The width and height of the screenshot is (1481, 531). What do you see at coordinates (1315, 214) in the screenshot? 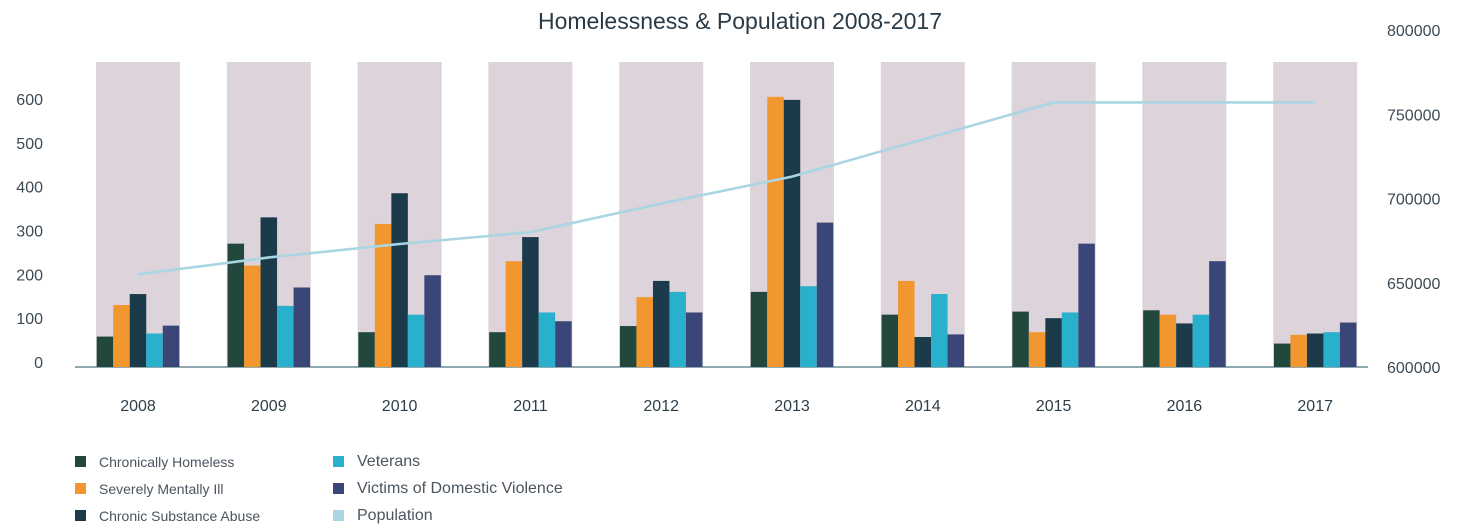
I see `category-band` at bounding box center [1315, 214].